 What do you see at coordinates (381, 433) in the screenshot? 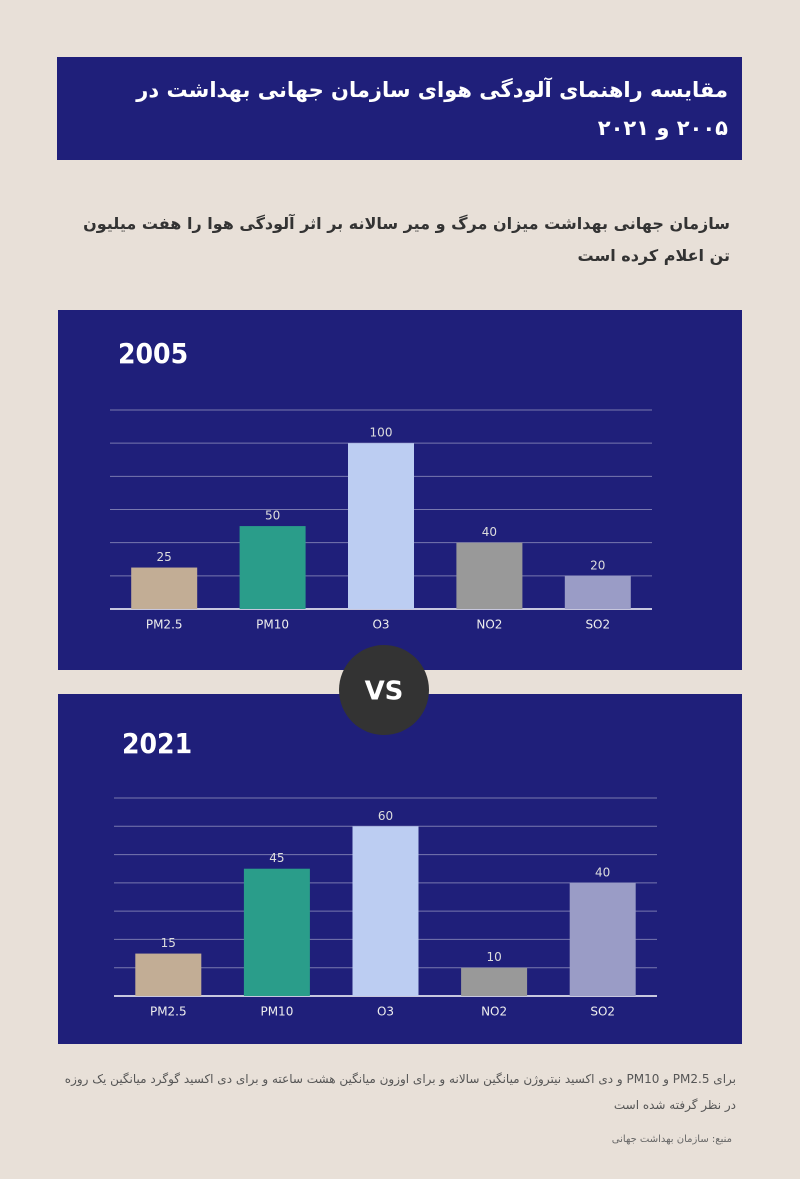
I see `value-label: 100` at bounding box center [381, 433].